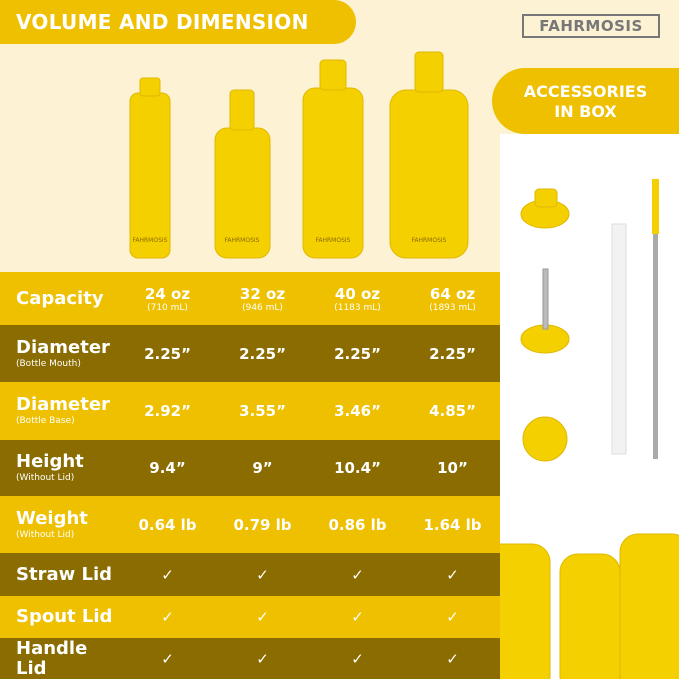  What do you see at coordinates (178, 22) in the screenshot?
I see `page-title: VOLUME AND DIMENSION` at bounding box center [178, 22].